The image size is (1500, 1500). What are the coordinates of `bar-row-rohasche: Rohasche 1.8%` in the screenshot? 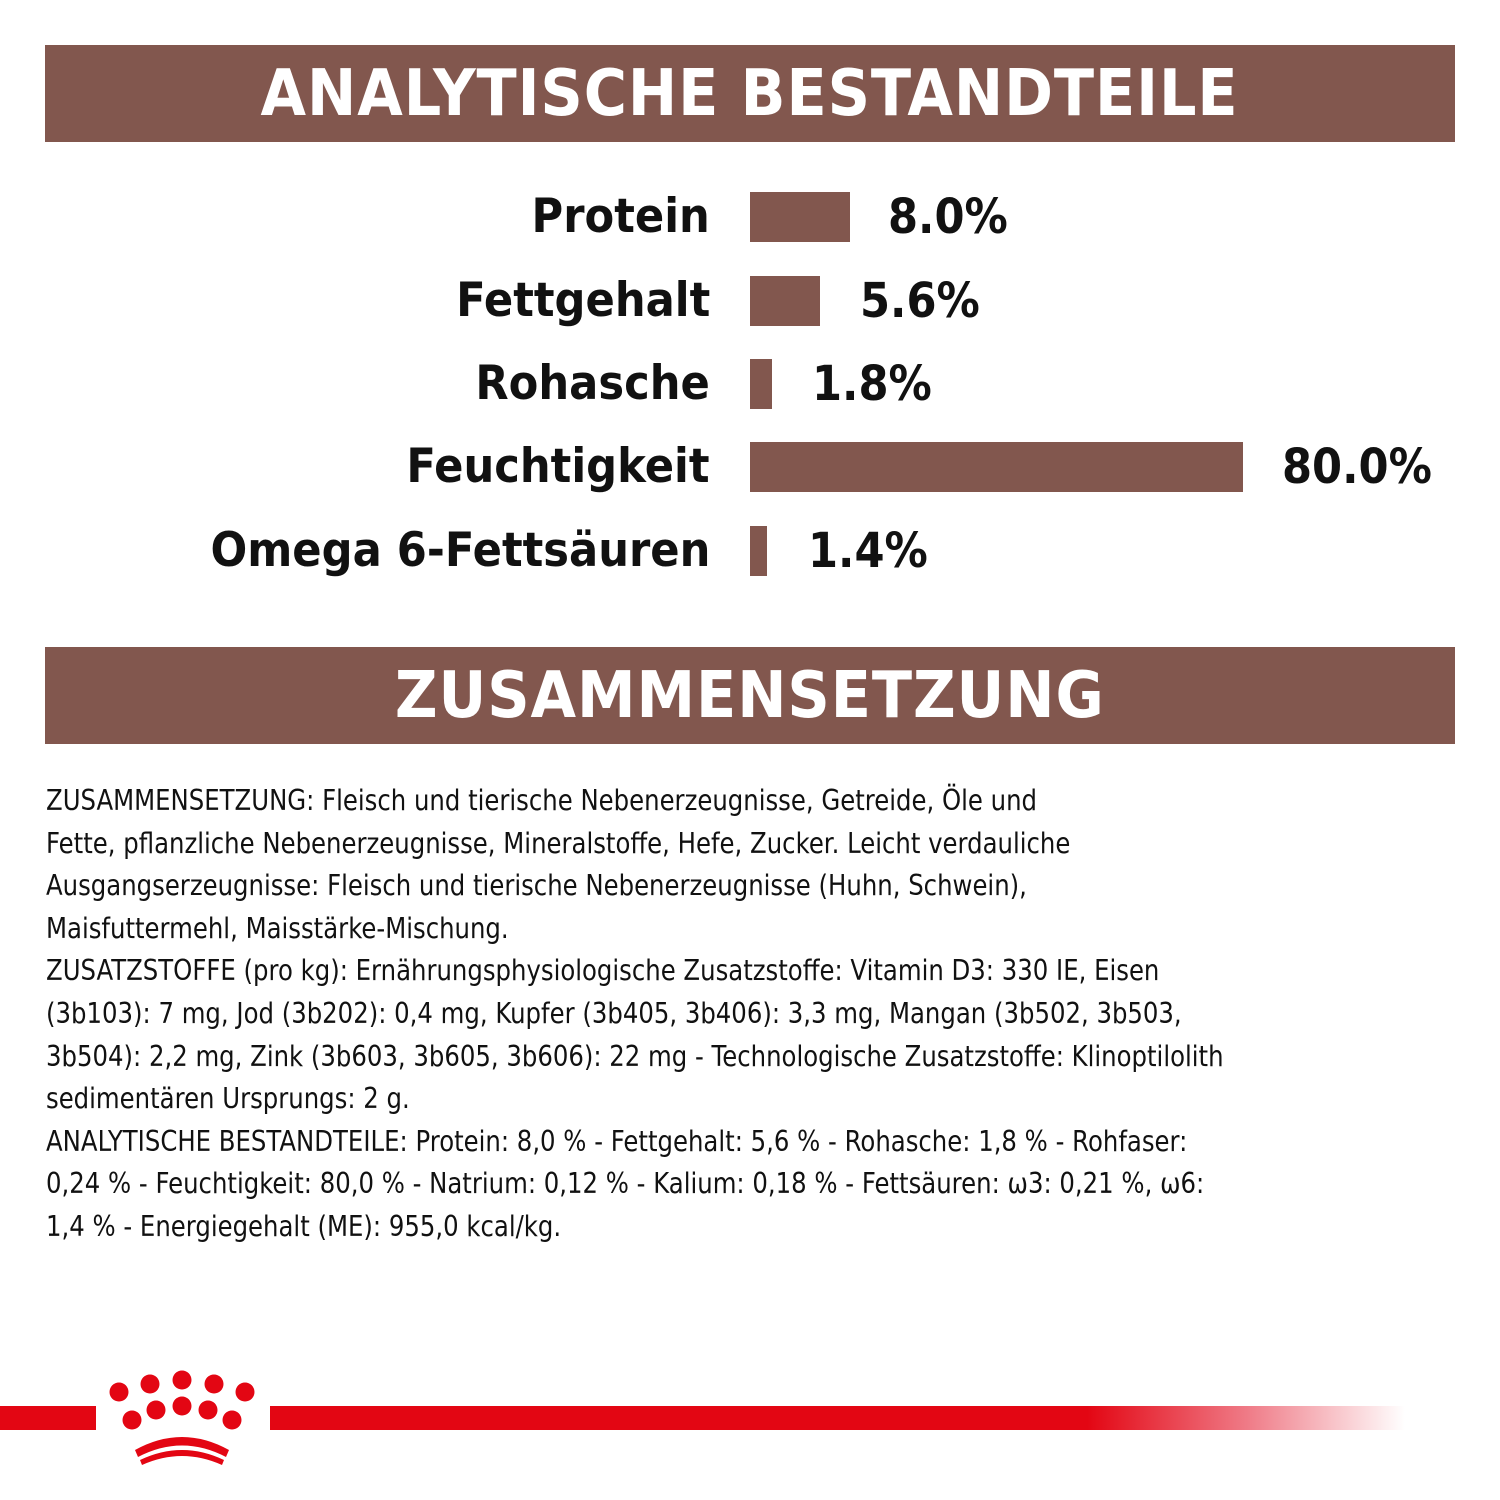 It's located at (750, 384).